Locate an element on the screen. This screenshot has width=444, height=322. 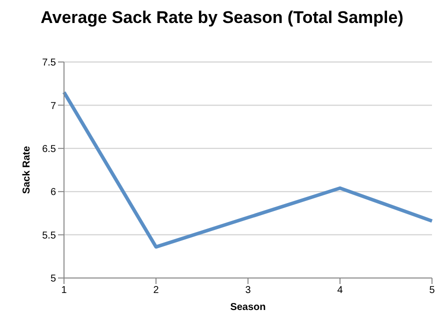
x-tick-label: 4 is located at coordinates (340, 290).